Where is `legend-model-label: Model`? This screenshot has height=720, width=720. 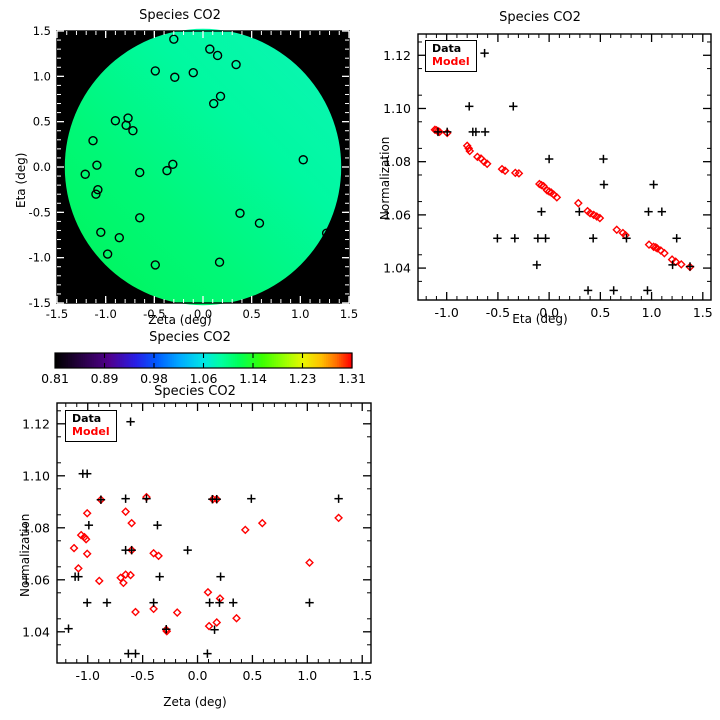
legend-model-label: Model is located at coordinates (451, 61).